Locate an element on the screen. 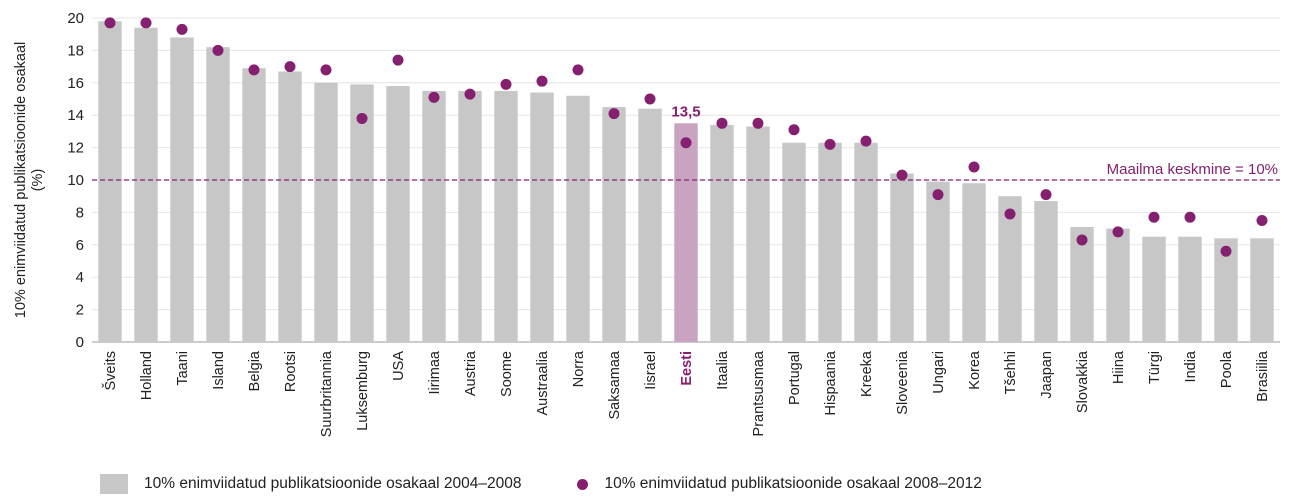 Image resolution: width=1293 pixels, height=501 pixels. y-tick-label: 14 is located at coordinates (75, 115).